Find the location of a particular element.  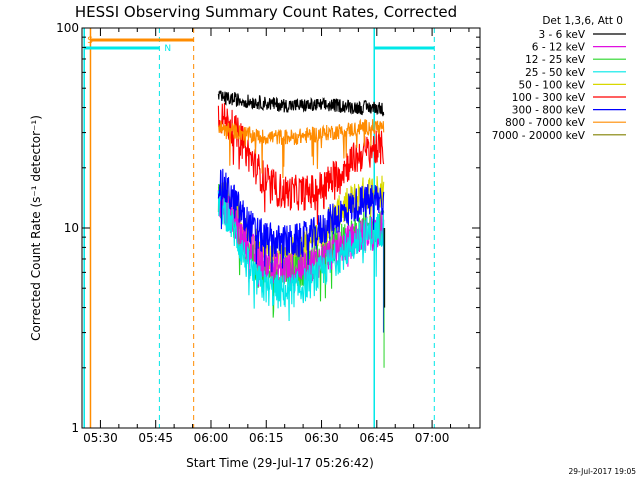

flag-label: S is located at coordinates (90, 41).